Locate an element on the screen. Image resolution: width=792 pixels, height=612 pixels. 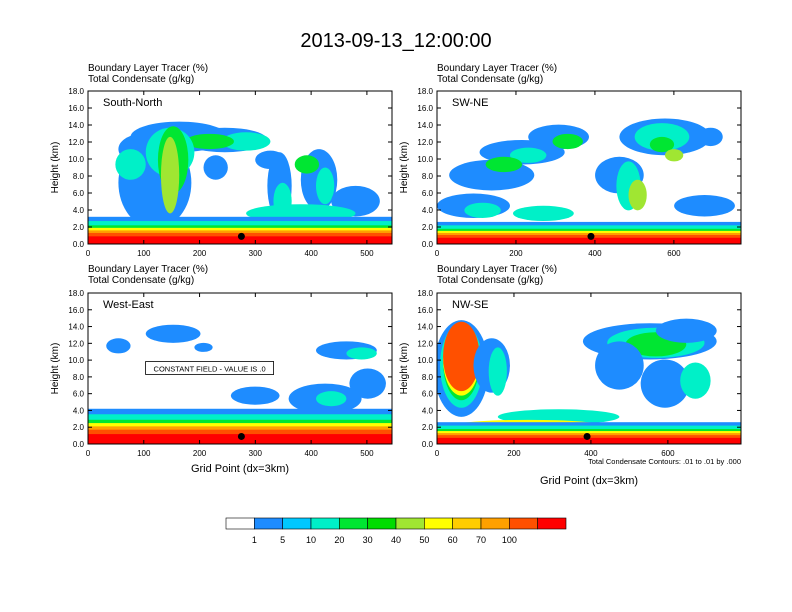
panel-name: NW-SE is located at coordinates (470, 305).